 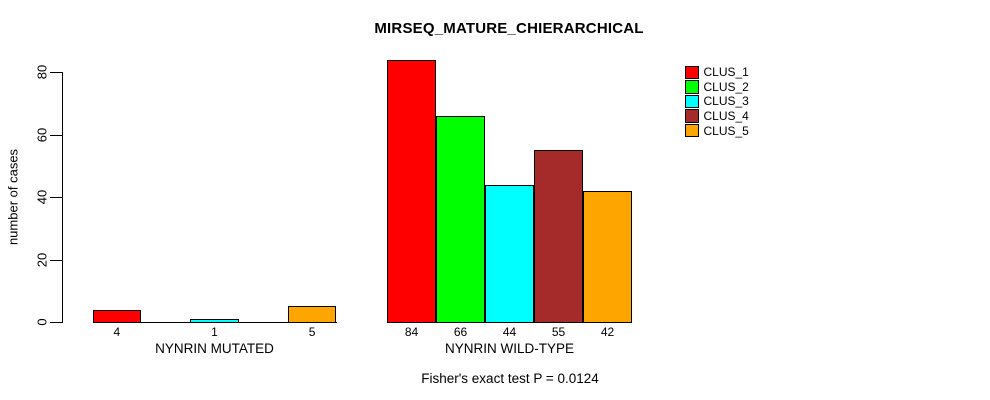 What do you see at coordinates (509, 28) in the screenshot?
I see `chart-title: MIRSEQ_MATURE_CHIERARCHICAL` at bounding box center [509, 28].